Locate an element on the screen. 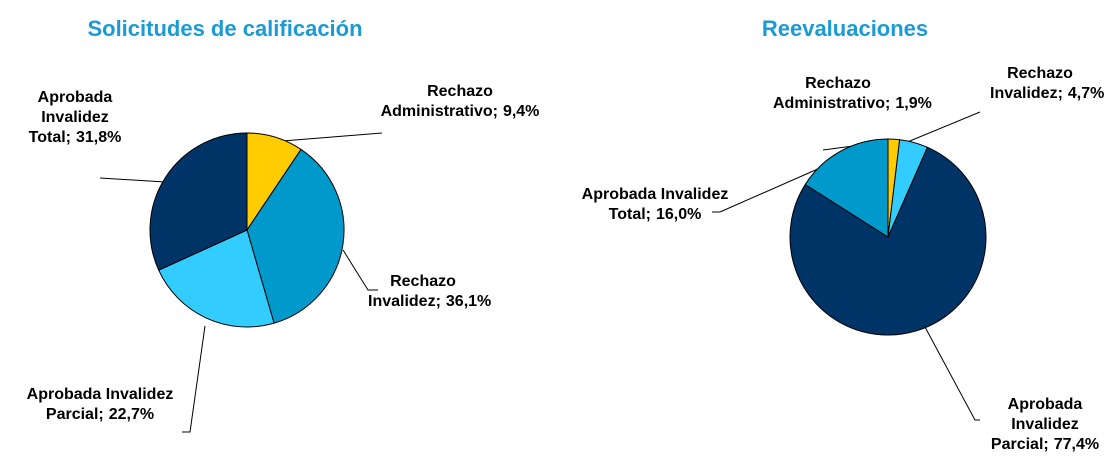  value-label: 22,7% is located at coordinates (131, 414).